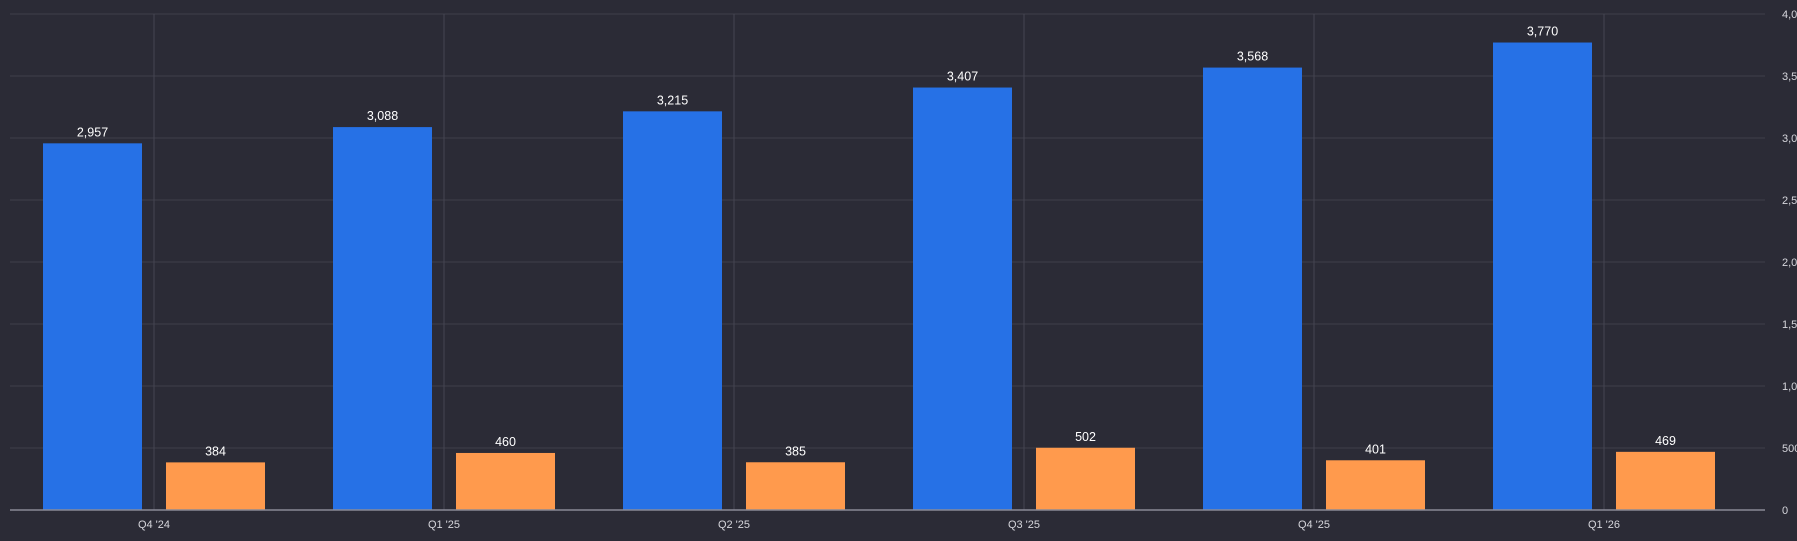 The image size is (1797, 541). Describe the element at coordinates (382, 116) in the screenshot. I see `bar-value-label: 3,088` at that location.